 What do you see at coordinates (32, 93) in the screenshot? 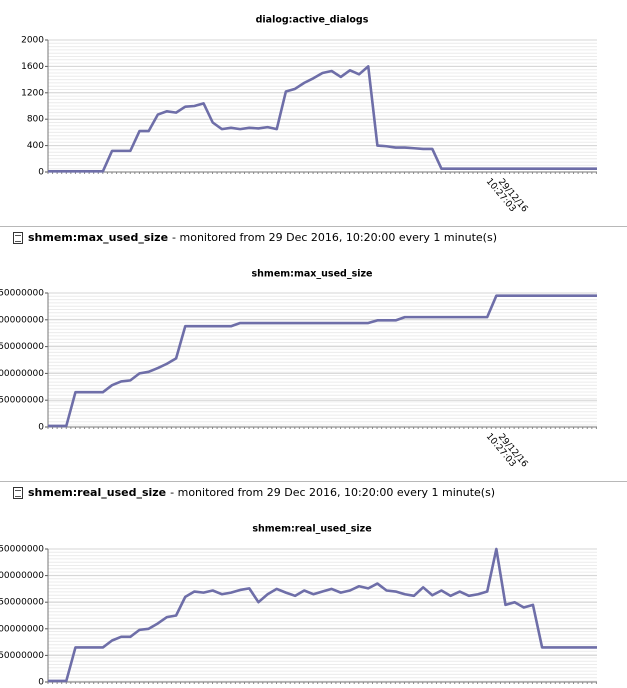
I see `y-tick-label: 1200` at bounding box center [32, 93].